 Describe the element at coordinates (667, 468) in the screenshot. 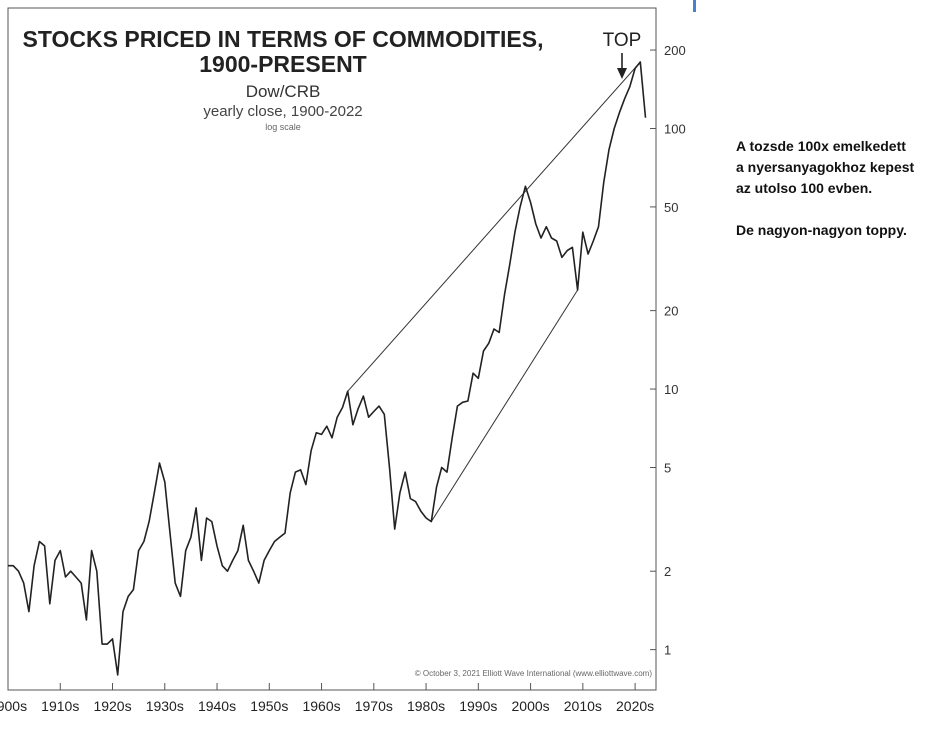

I see `y-tick-label: 5` at that location.